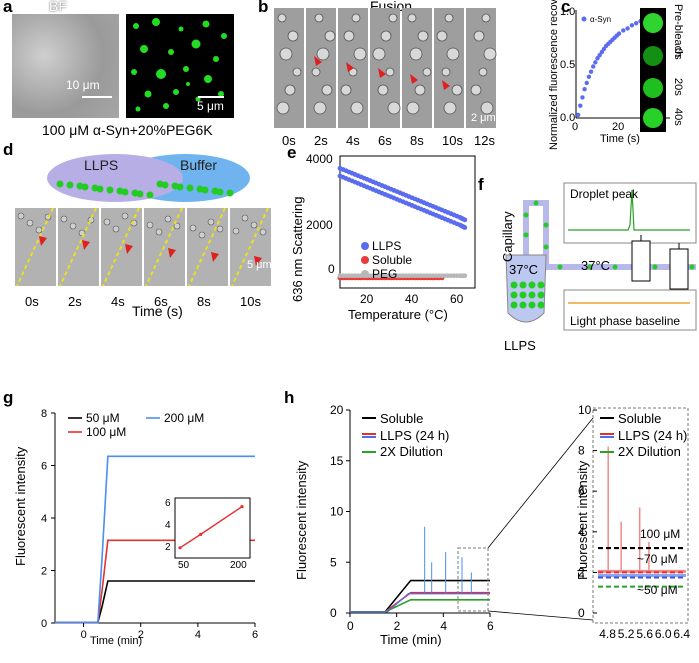 The height and width of the screenshot is (663, 699). Describe the element at coordinates (211, 97) in the screenshot. I see `scale-bar-fl` at that location.